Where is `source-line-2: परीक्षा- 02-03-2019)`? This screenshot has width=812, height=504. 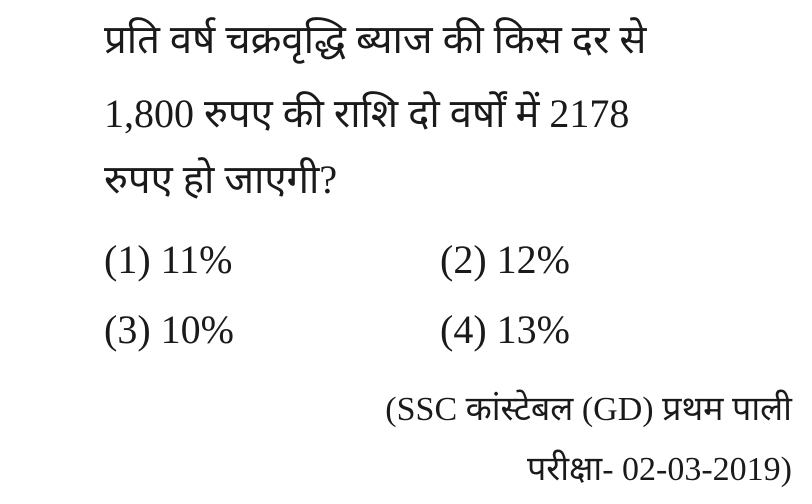 source-line-2: परीक्षा- 02-03-2019) is located at coordinates (659, 469).